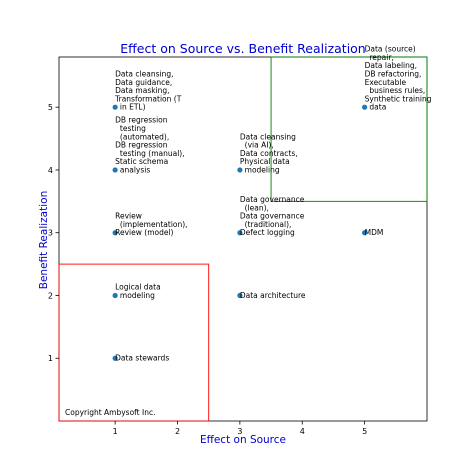  What do you see at coordinates (50, 295) in the screenshot?
I see `y-tick-label: 2` at bounding box center [50, 295].